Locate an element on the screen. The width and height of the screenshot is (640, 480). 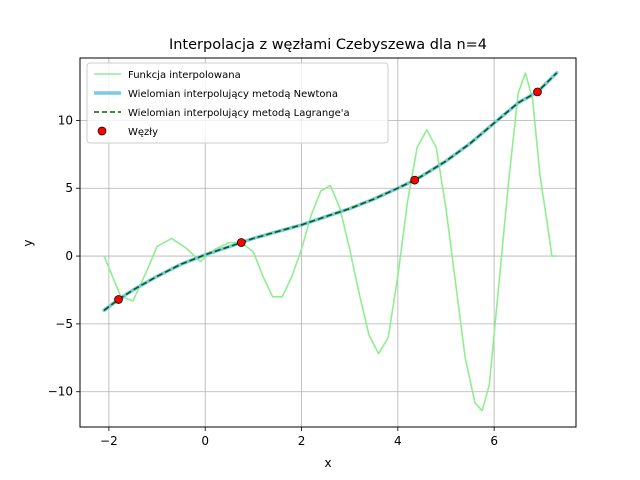
legend-label: Funkcja interpolowana is located at coordinates (184, 75).